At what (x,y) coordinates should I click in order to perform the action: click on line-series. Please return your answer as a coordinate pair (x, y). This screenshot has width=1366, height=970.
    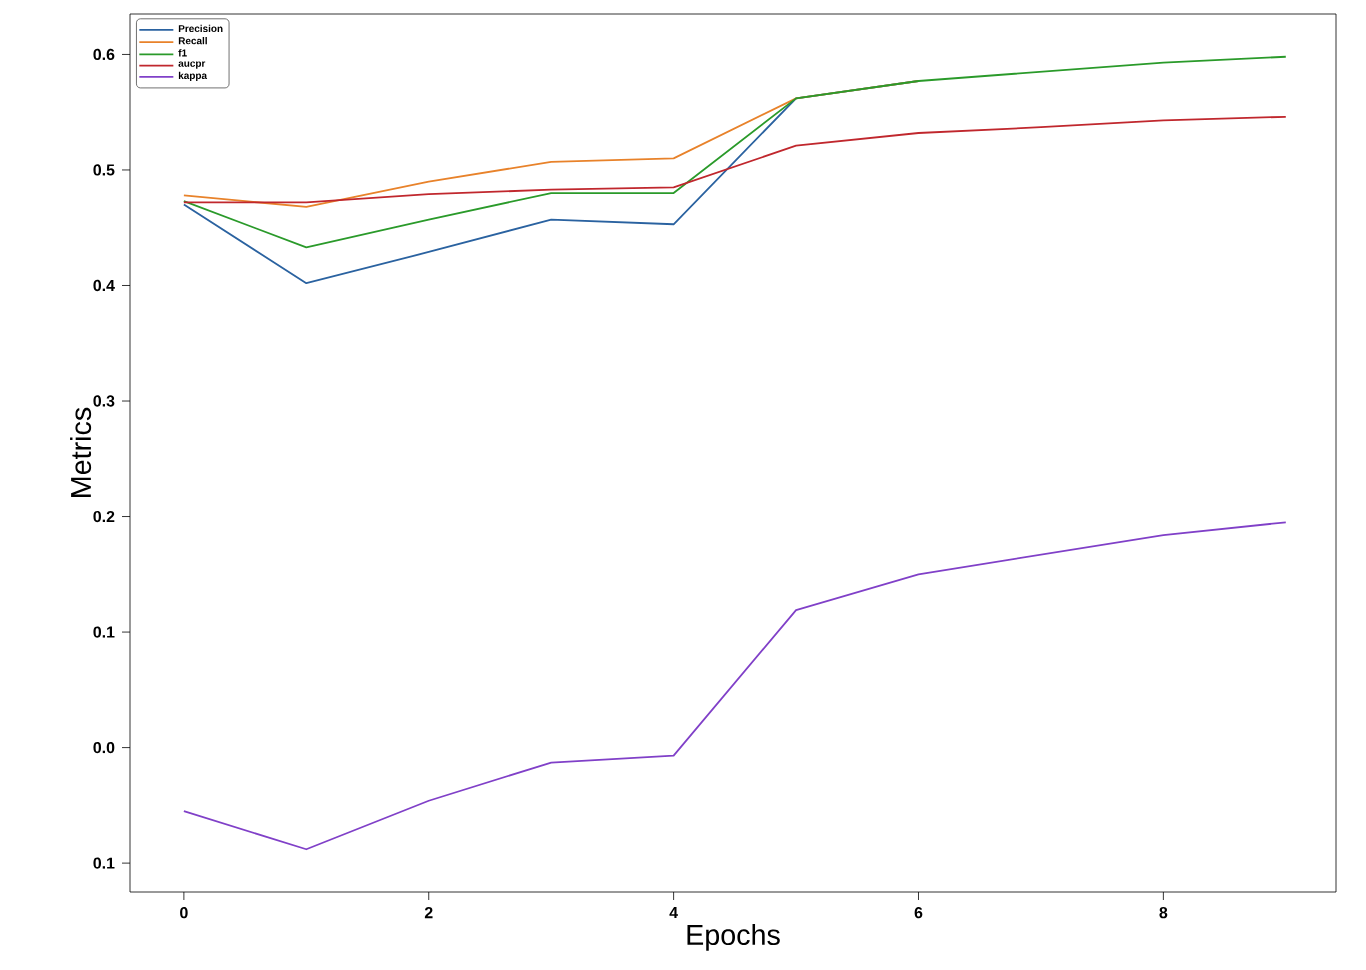
    Looking at the image, I should click on (734, 159).